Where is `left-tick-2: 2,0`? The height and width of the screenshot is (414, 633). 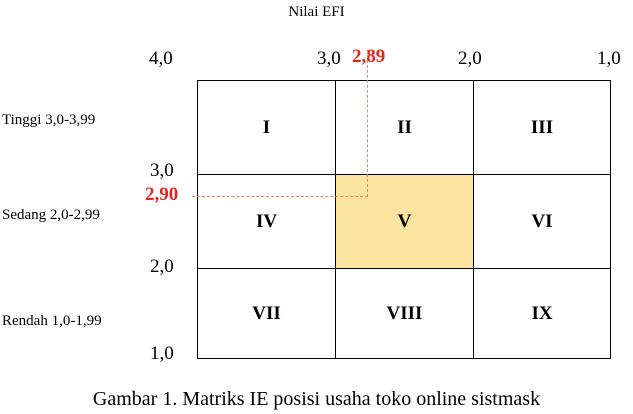
left-tick-2: 2,0 is located at coordinates (162, 266).